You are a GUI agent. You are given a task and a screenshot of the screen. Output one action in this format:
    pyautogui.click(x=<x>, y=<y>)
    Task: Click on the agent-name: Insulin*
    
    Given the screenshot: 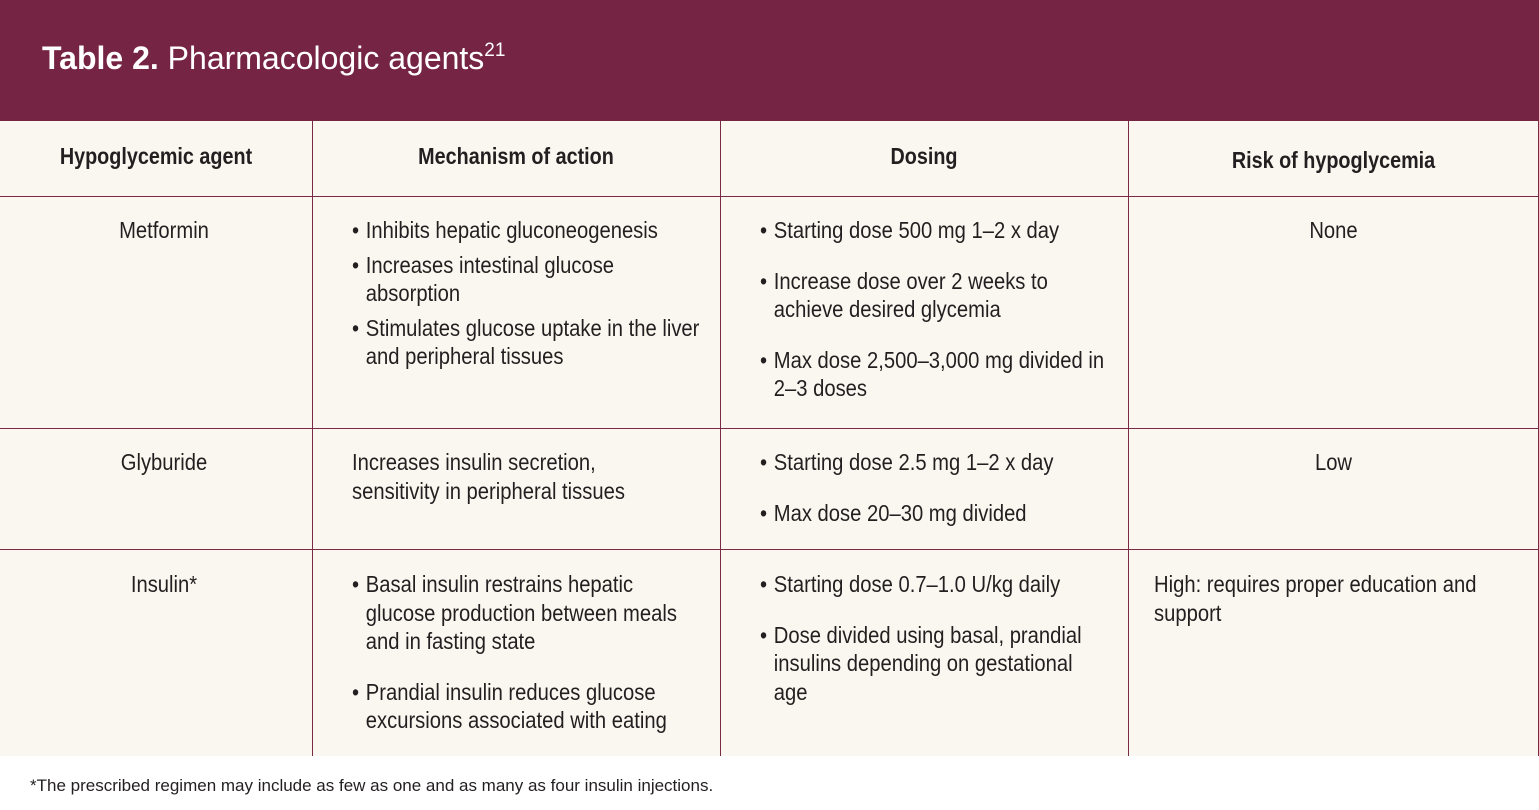 What is the action you would take?
    pyautogui.click(x=164, y=584)
    